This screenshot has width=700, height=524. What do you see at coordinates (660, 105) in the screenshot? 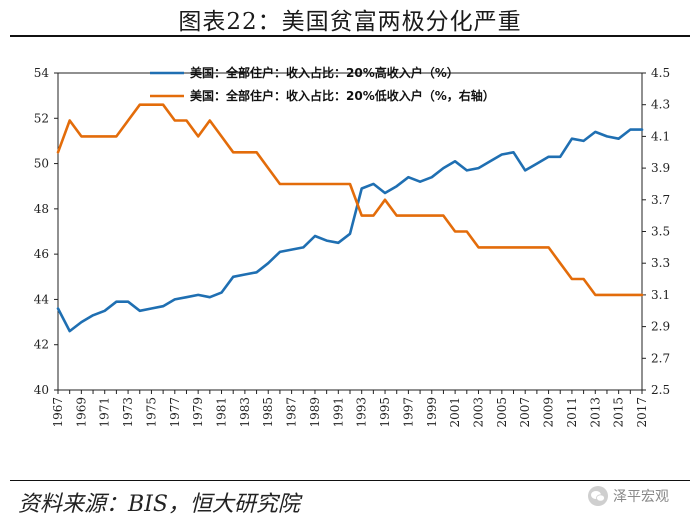
I see `y-right-tick-label: 4.3` at bounding box center [660, 105].